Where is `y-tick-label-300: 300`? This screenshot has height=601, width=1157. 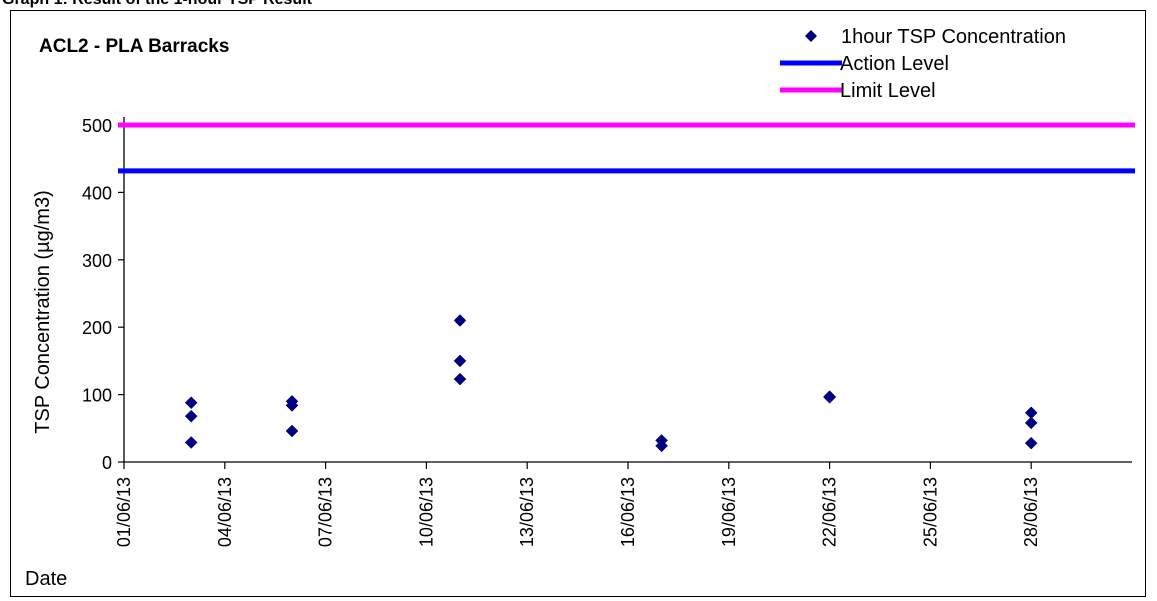
y-tick-label-300: 300 is located at coordinates (97, 261).